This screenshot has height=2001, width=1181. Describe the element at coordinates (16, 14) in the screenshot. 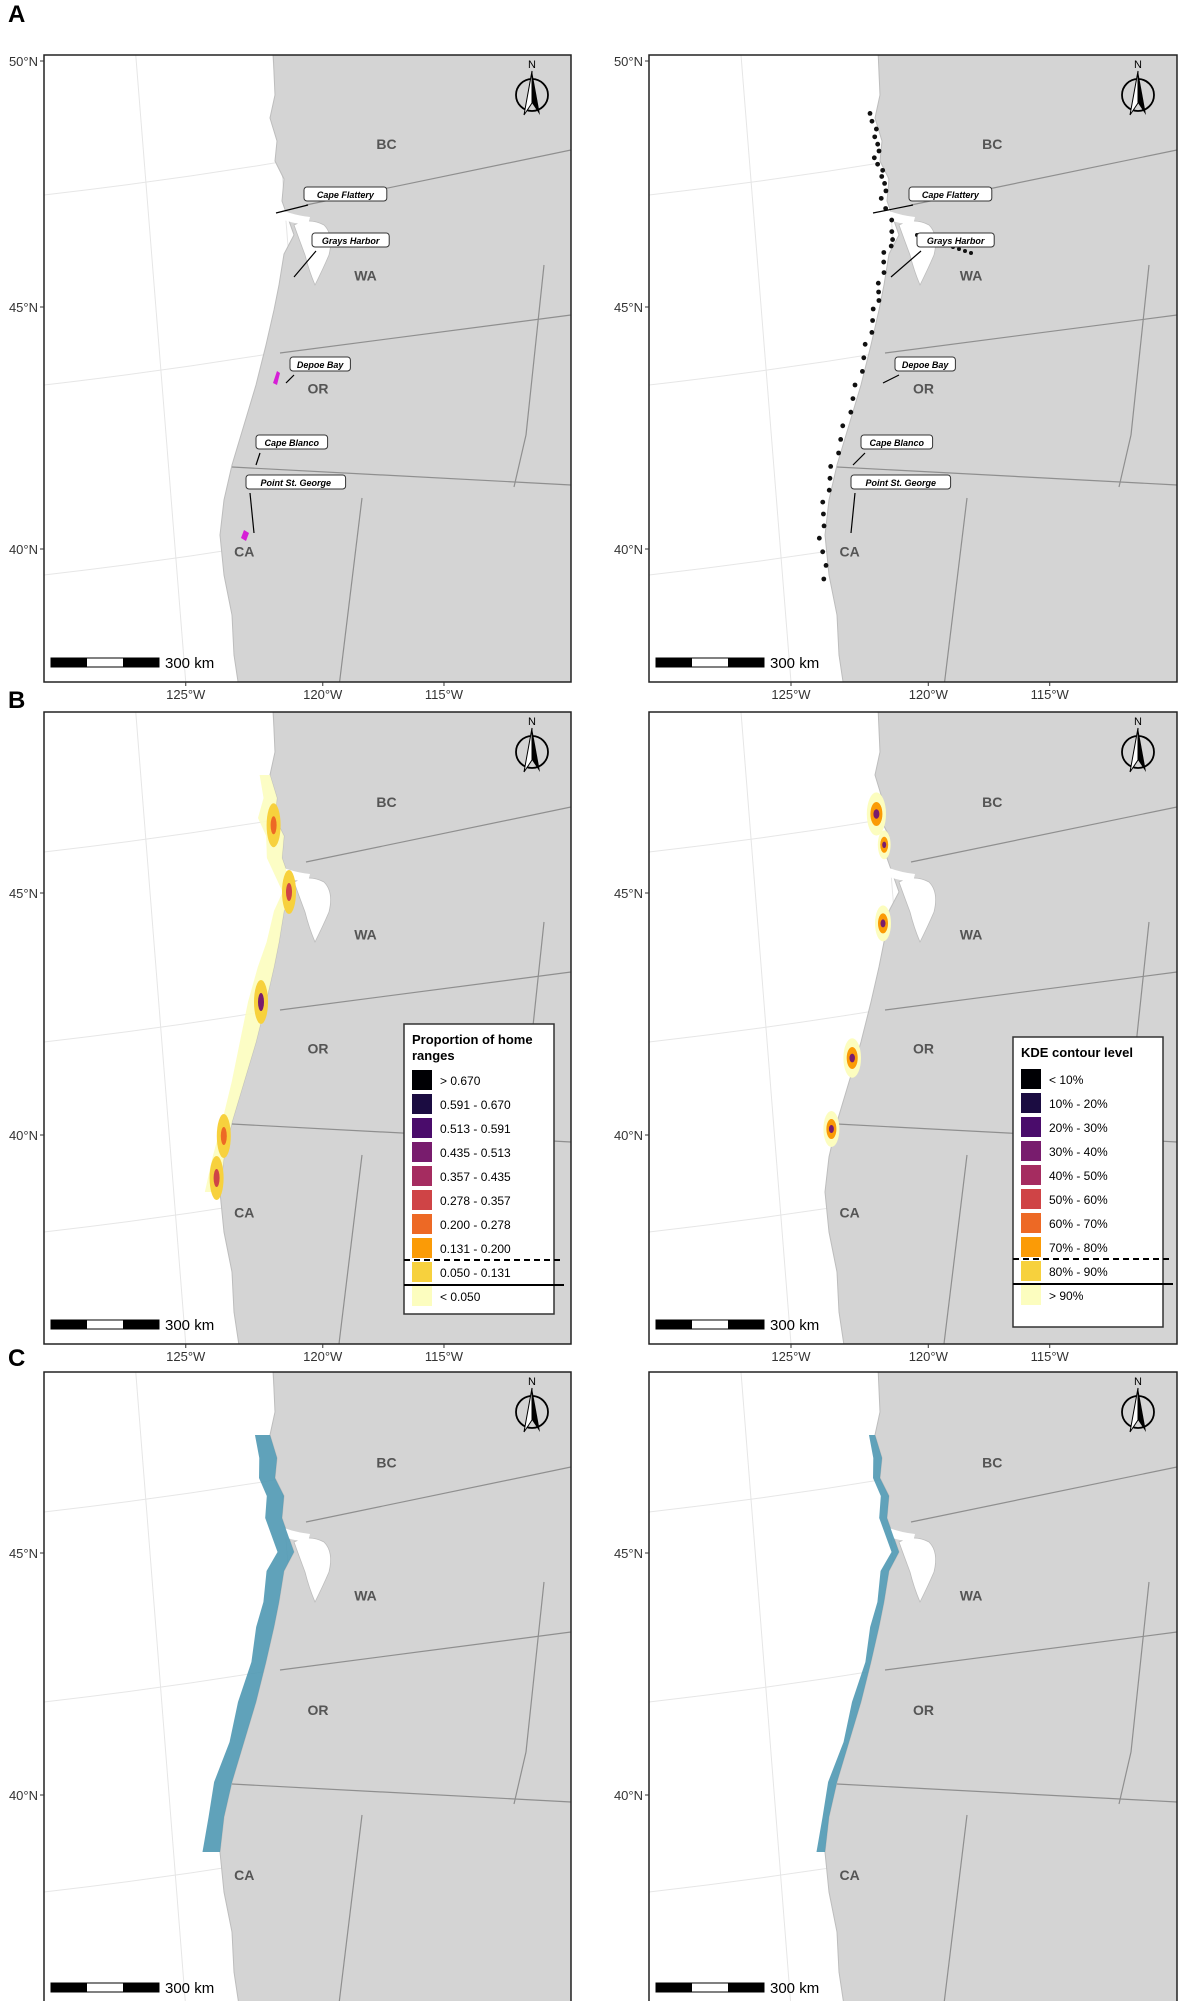

I see `panel-label: A` at that location.